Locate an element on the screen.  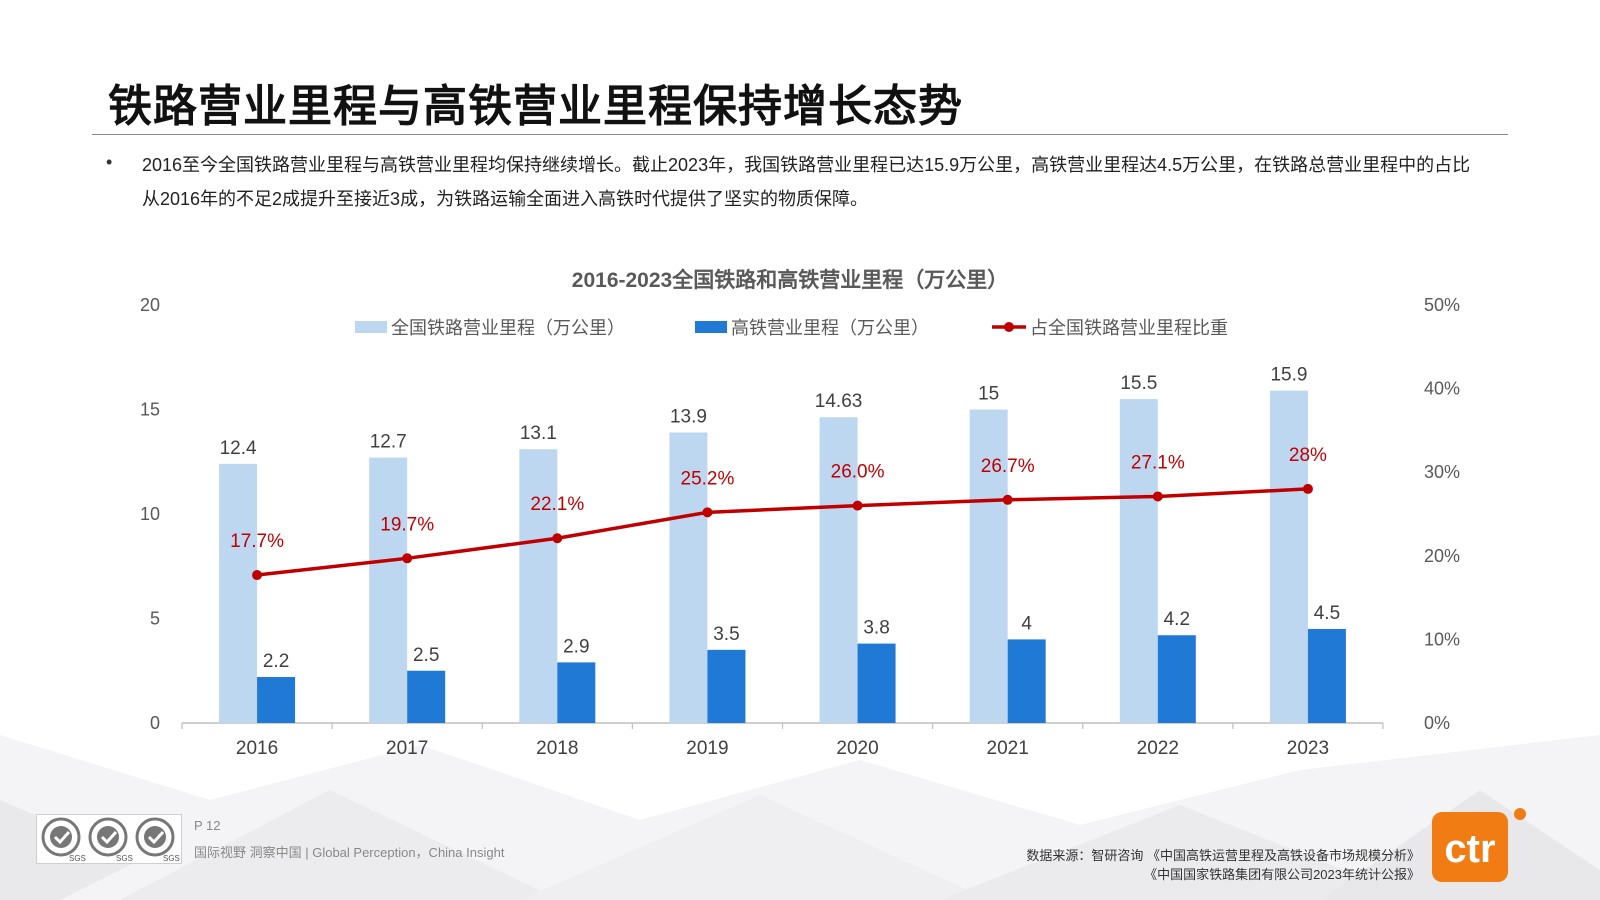
y-left-tick-label: 5 is located at coordinates (155, 619).